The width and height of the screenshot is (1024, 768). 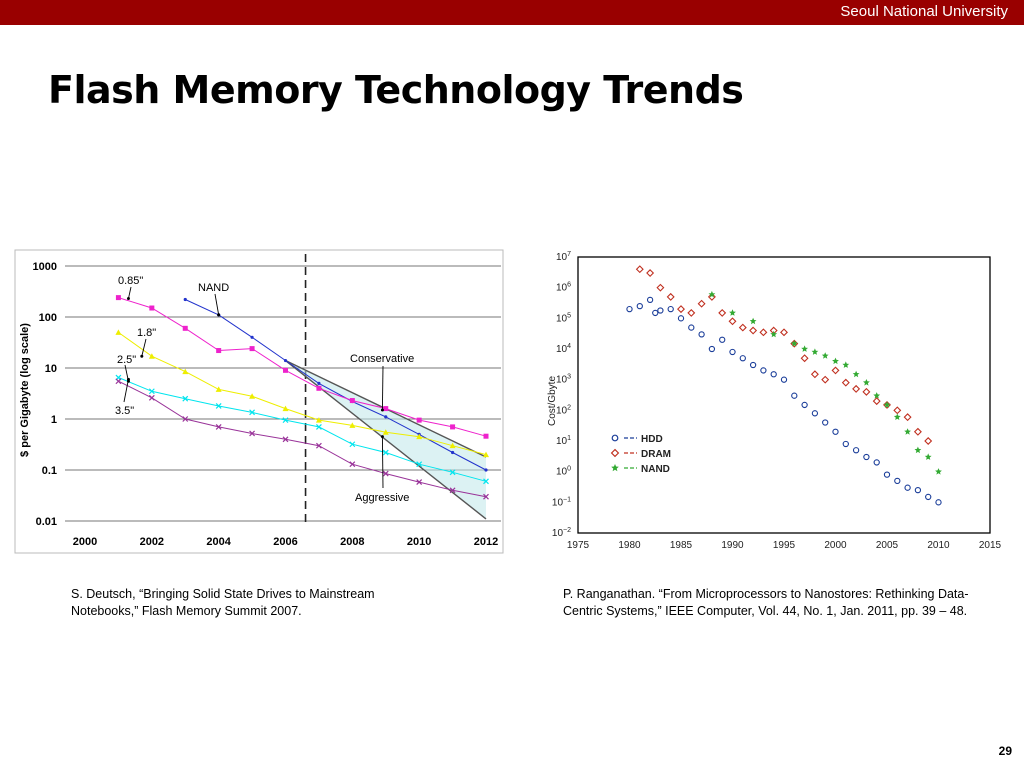 I want to click on legend-marker-dram, so click(x=615, y=453).